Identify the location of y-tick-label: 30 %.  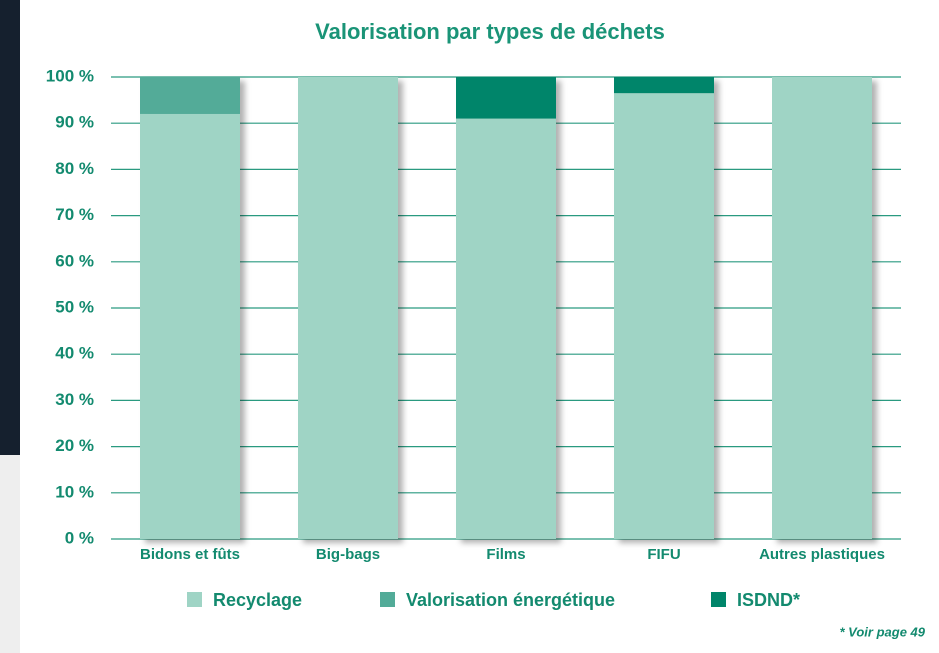
(74, 399).